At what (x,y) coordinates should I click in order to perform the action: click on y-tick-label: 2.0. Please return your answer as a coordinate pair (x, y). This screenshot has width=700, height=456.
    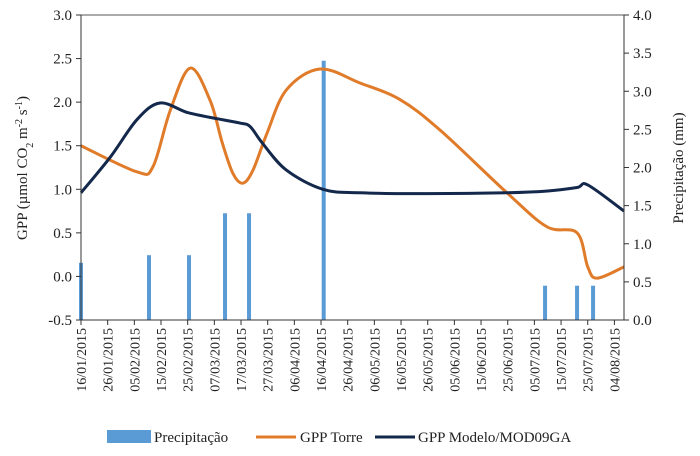
    Looking at the image, I should click on (62, 103).